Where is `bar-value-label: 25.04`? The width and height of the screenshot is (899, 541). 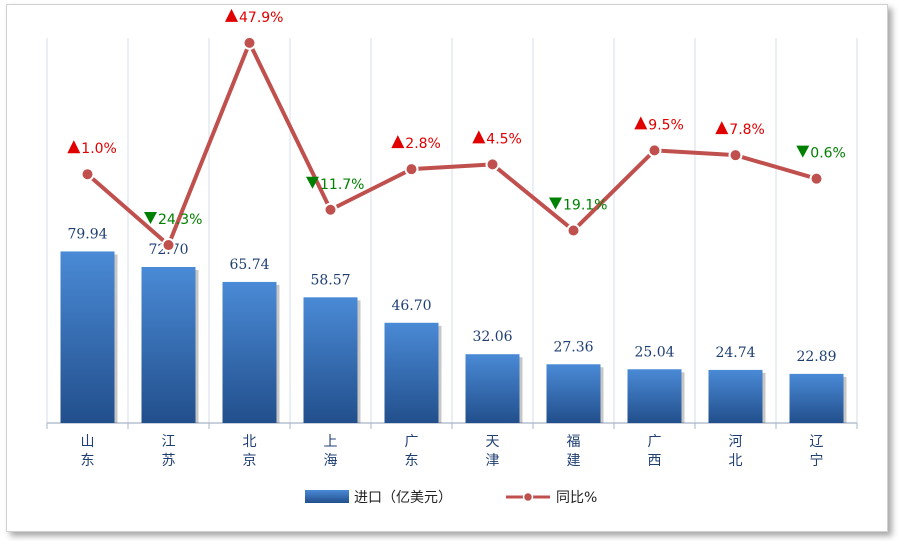 bar-value-label: 25.04 is located at coordinates (654, 352).